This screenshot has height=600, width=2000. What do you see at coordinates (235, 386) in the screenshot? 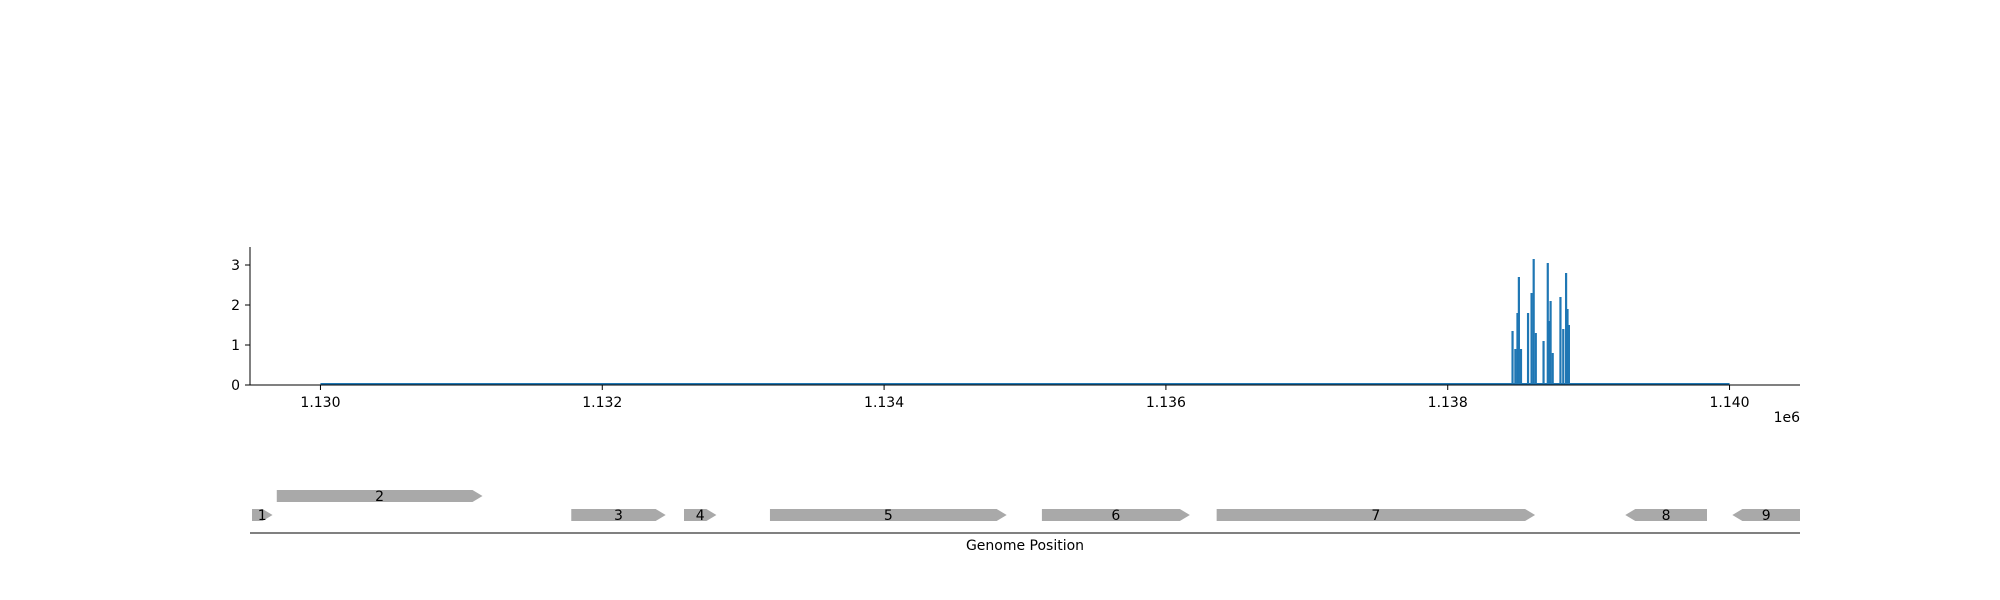
I see `y-tick-label: 0` at bounding box center [235, 386].